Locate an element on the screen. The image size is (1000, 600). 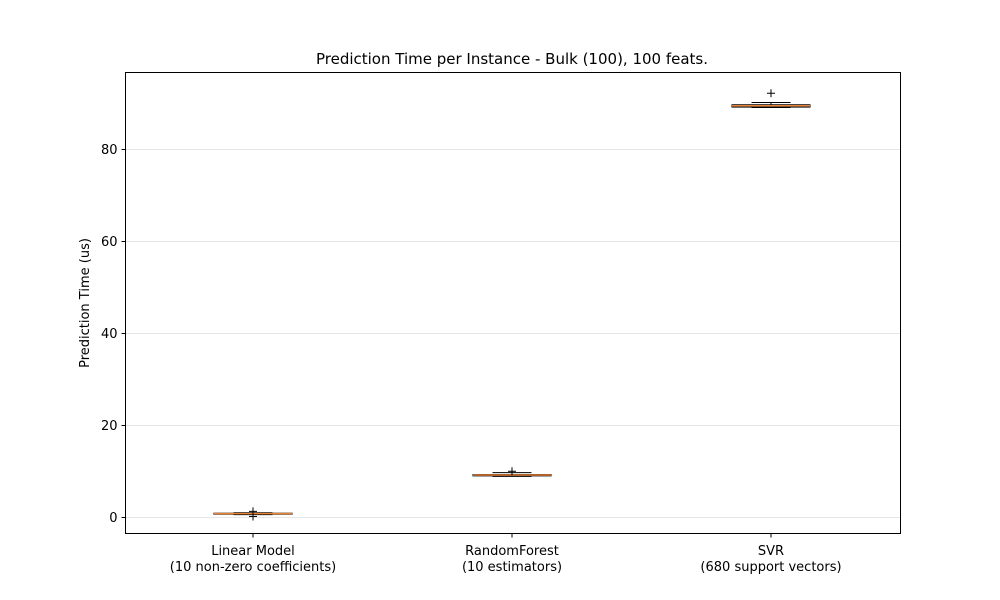
x-tick-label: Linear Model is located at coordinates (253, 551).